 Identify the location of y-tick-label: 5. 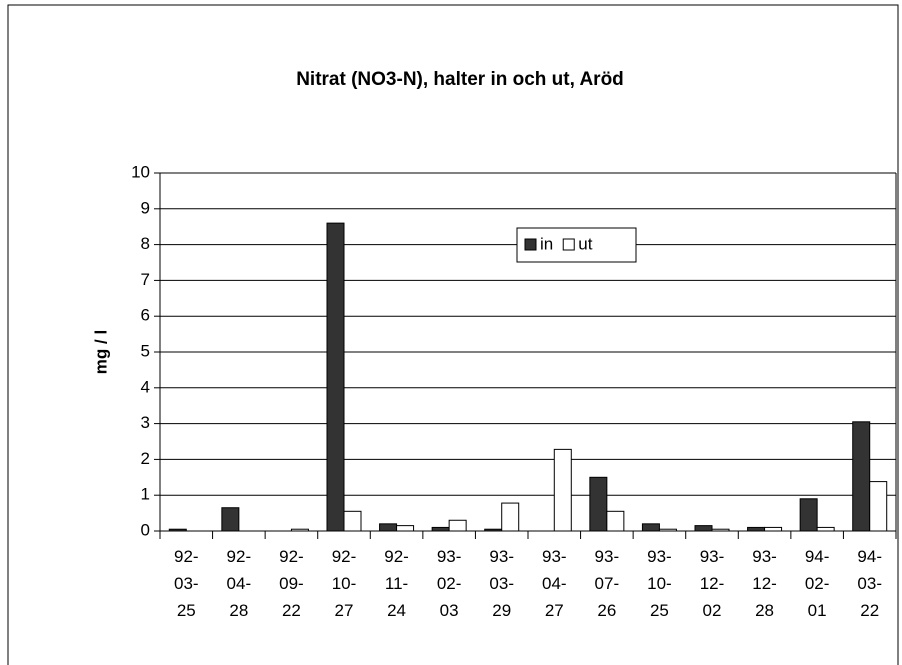
(145, 350).